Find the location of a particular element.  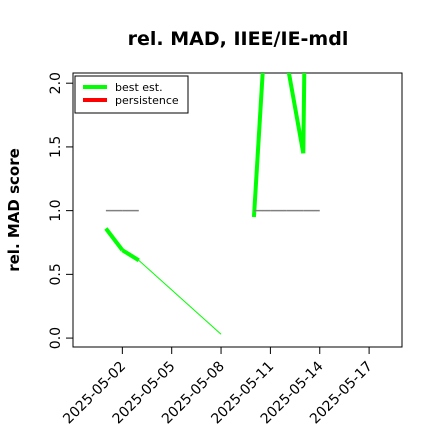

y-tick-label: 1.5 is located at coordinates (56, 147).